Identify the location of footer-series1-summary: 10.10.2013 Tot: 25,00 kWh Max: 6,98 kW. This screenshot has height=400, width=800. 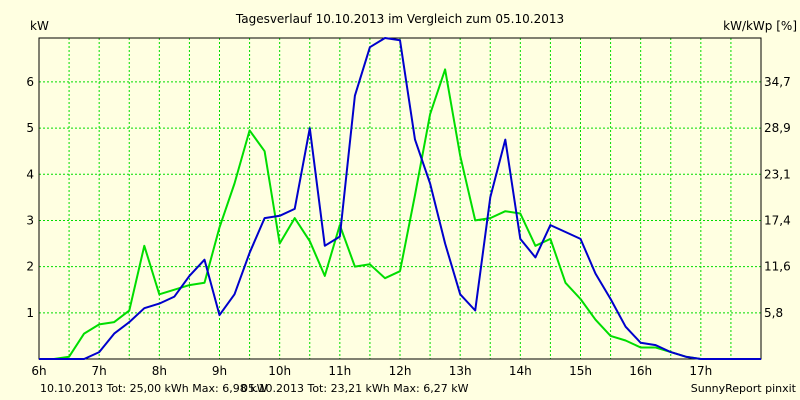
(154, 388).